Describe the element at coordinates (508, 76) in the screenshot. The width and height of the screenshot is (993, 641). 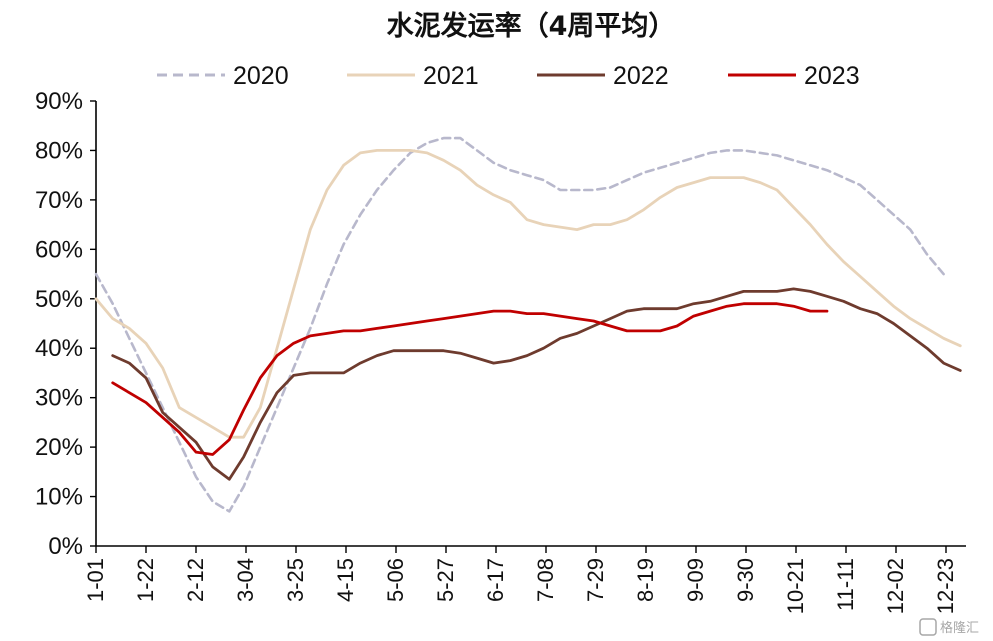
I see `legend: 2020 2021 2022 2023` at that location.